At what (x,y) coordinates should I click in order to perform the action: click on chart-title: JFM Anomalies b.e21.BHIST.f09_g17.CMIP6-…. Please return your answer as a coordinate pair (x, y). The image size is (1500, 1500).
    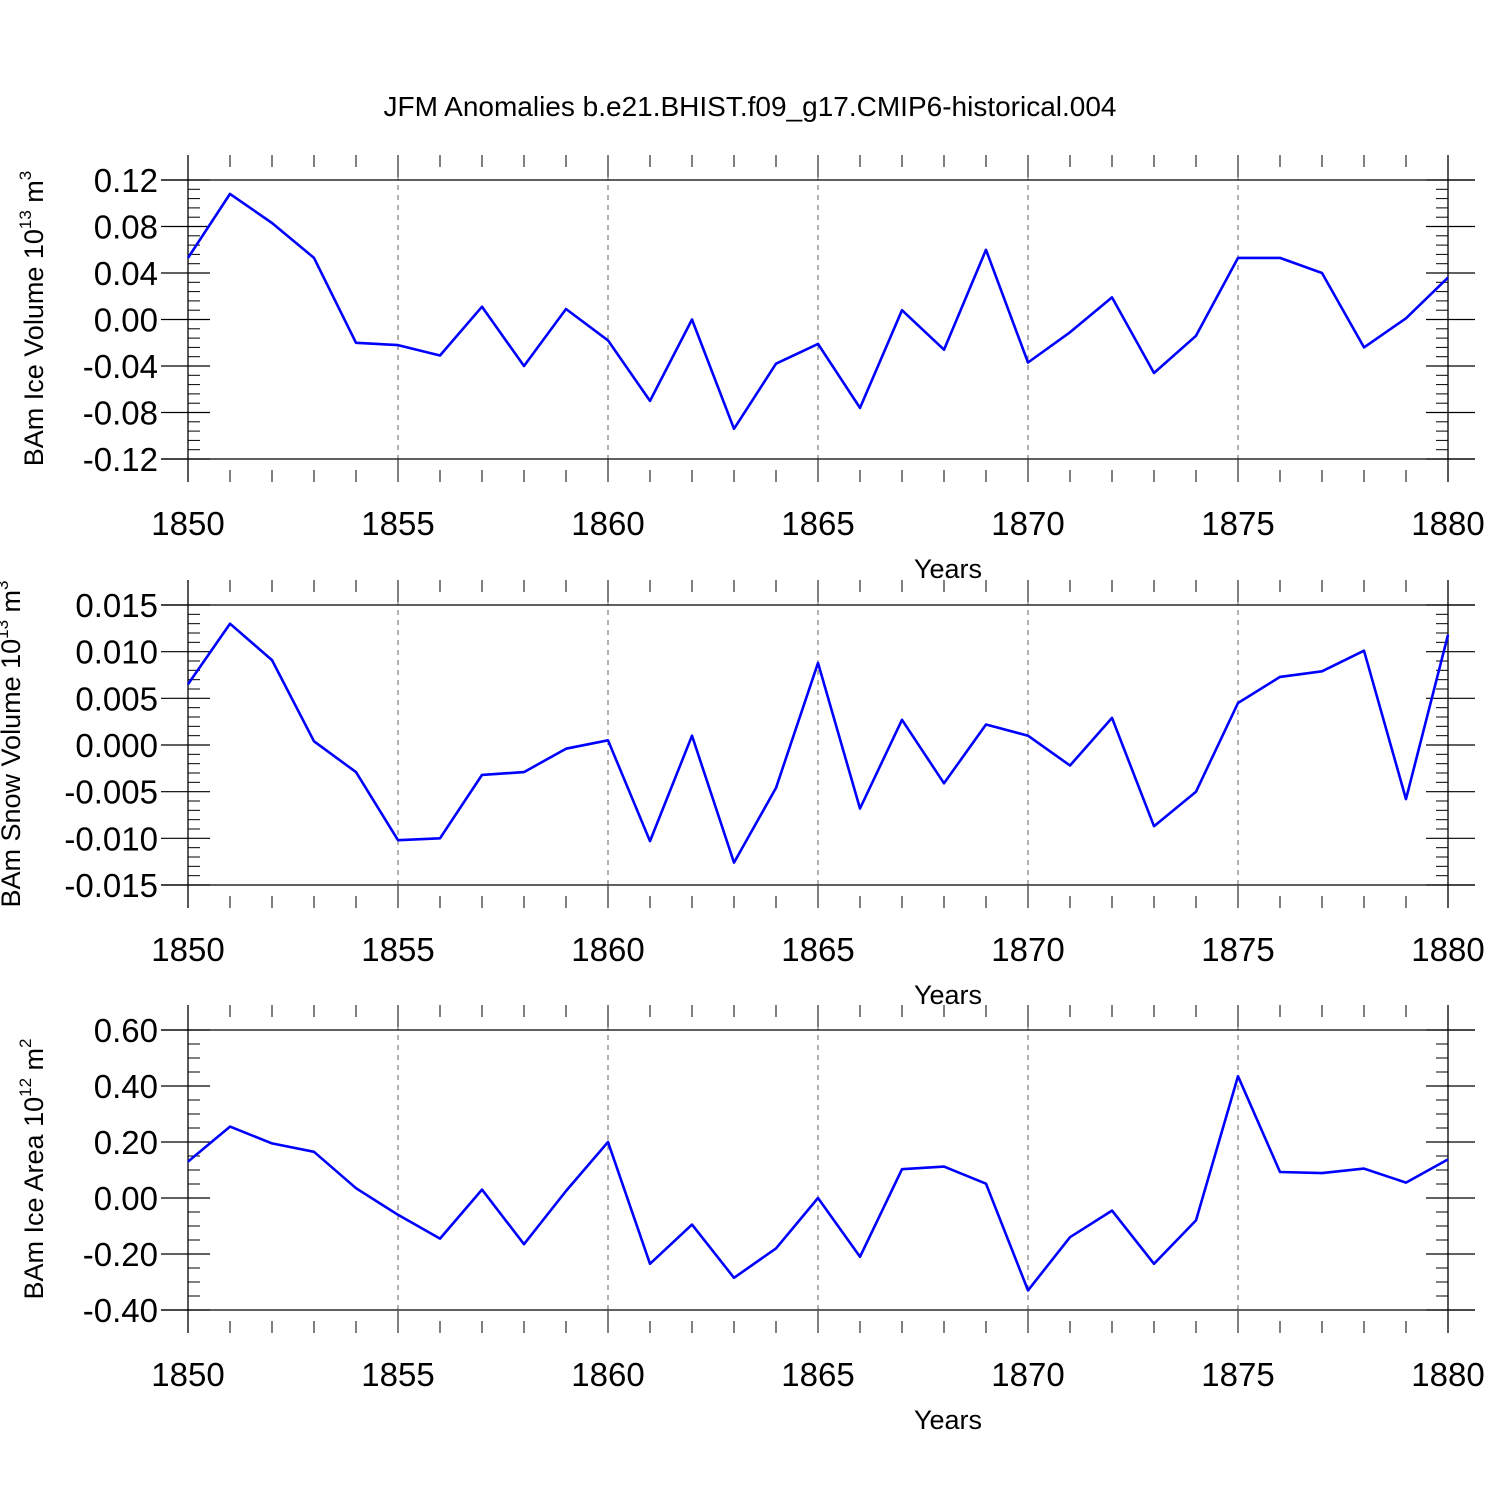
    Looking at the image, I should click on (749, 106).